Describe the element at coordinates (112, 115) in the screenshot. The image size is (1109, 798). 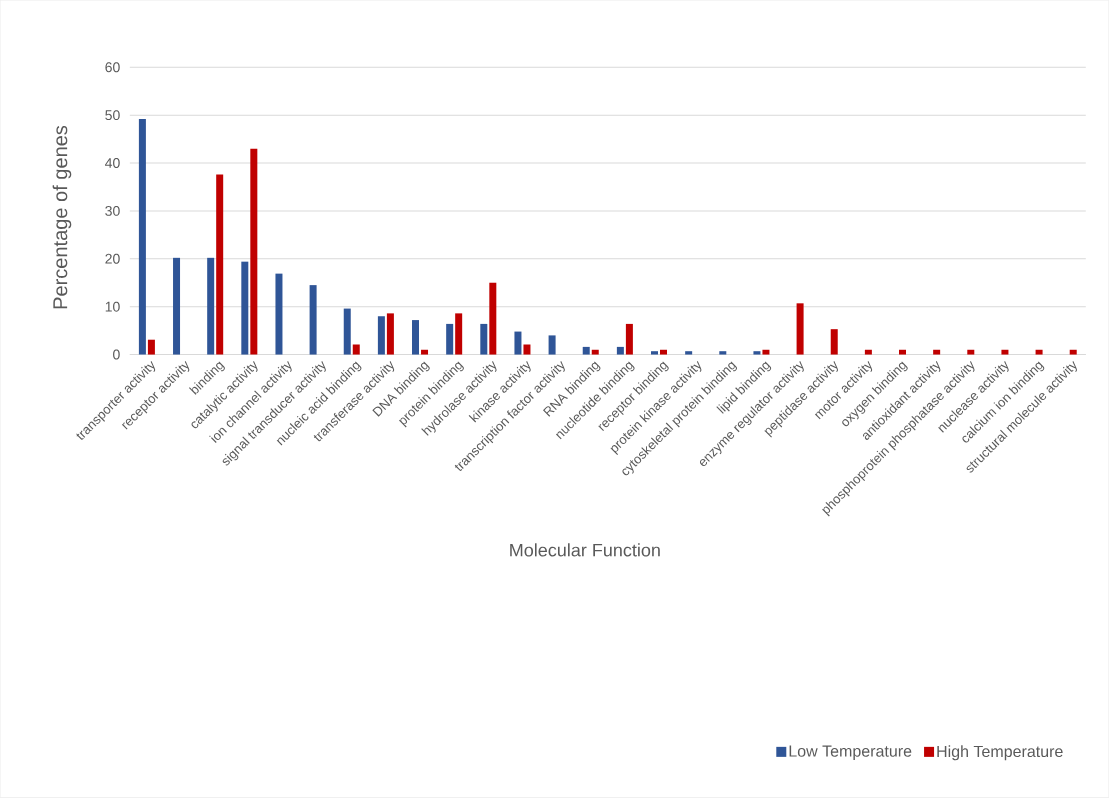
I see `y-tick-label: 50` at that location.